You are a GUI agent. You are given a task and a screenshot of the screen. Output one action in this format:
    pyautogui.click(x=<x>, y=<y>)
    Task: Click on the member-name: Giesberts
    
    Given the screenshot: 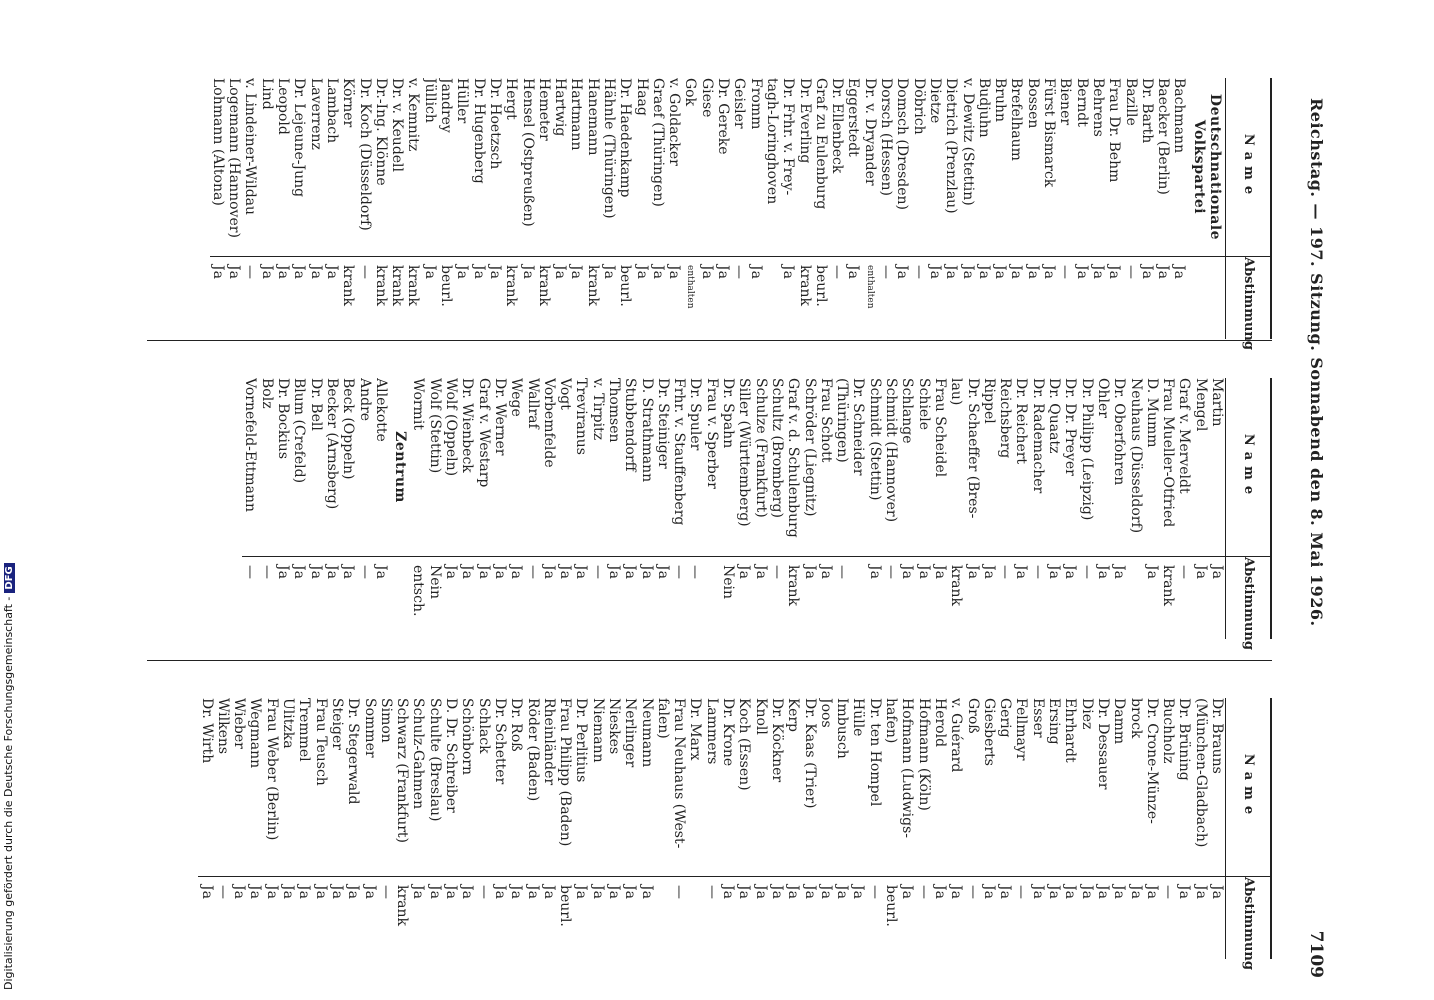 What is the action you would take?
    pyautogui.click(x=988, y=732)
    